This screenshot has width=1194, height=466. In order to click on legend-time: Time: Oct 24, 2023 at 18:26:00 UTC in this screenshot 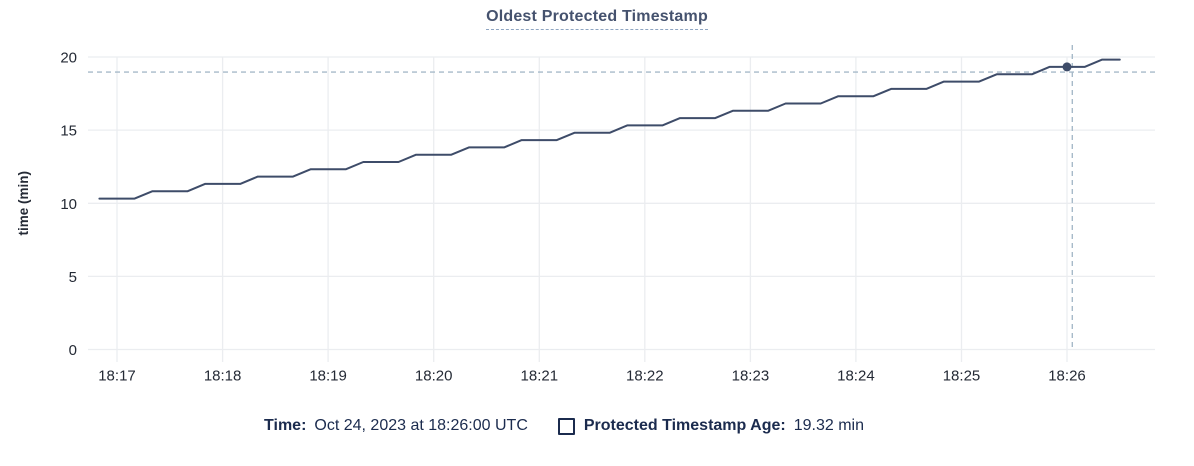, I will do `click(396, 426)`.